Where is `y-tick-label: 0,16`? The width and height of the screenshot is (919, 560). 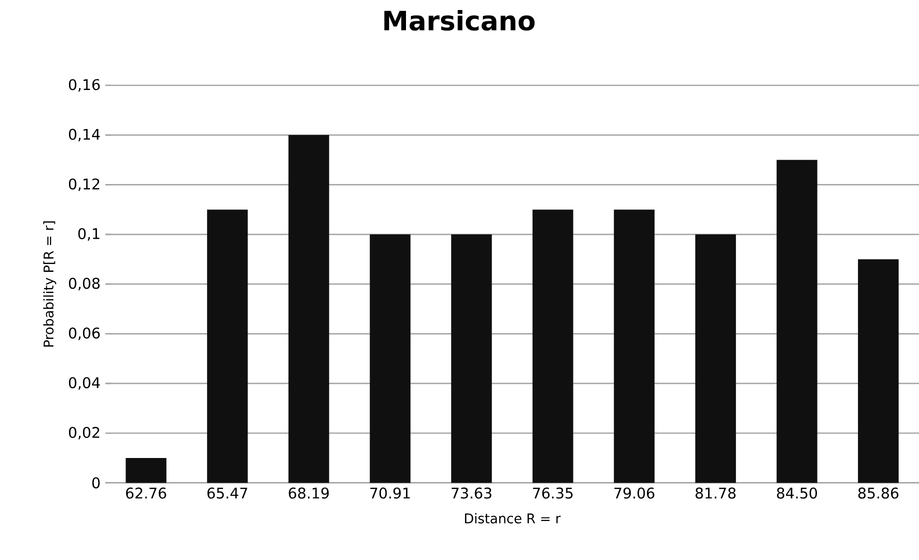 y-tick-label: 0,16 is located at coordinates (84, 85).